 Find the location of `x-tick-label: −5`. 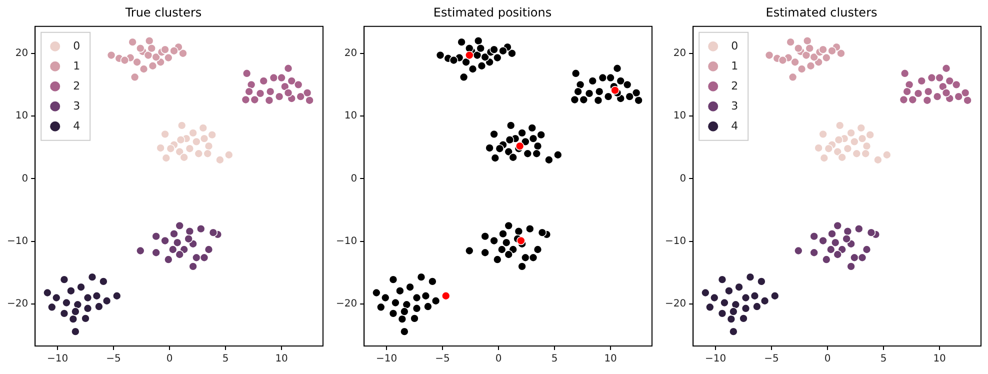

x-tick-label: −5 is located at coordinates (442, 359).